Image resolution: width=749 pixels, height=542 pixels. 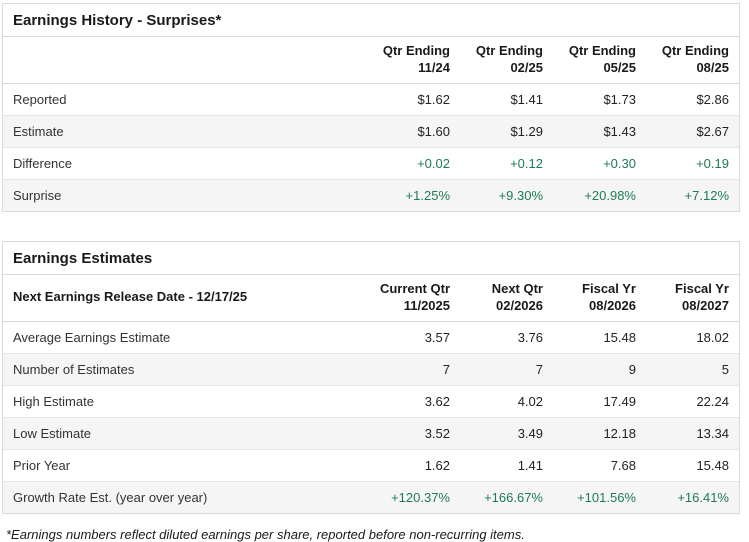 I want to click on cell-value: 7.68, so click(x=599, y=465).